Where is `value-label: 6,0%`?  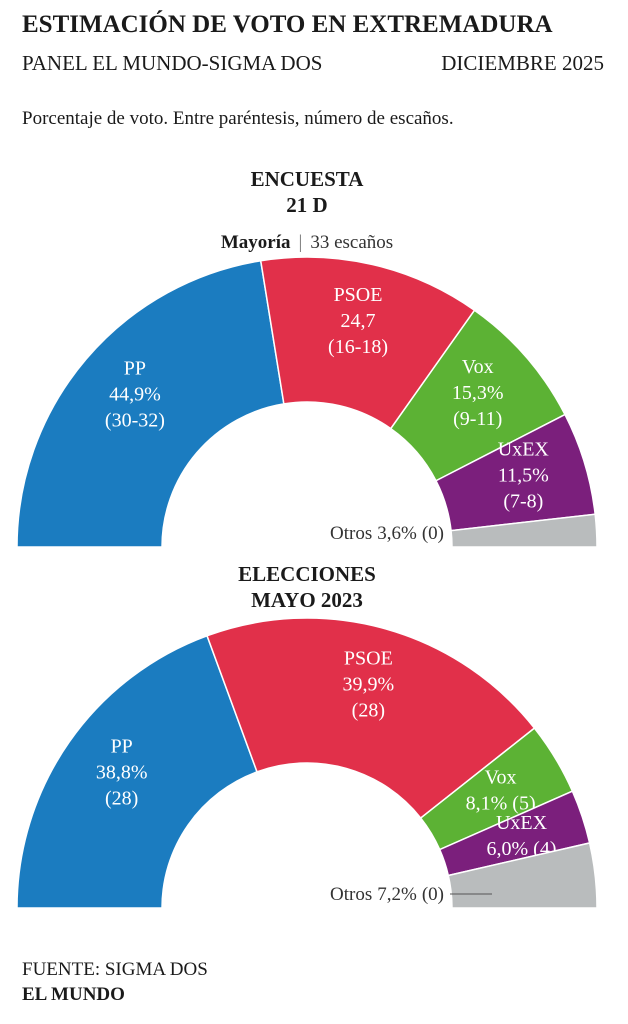
value-label: 6,0% is located at coordinates (507, 849).